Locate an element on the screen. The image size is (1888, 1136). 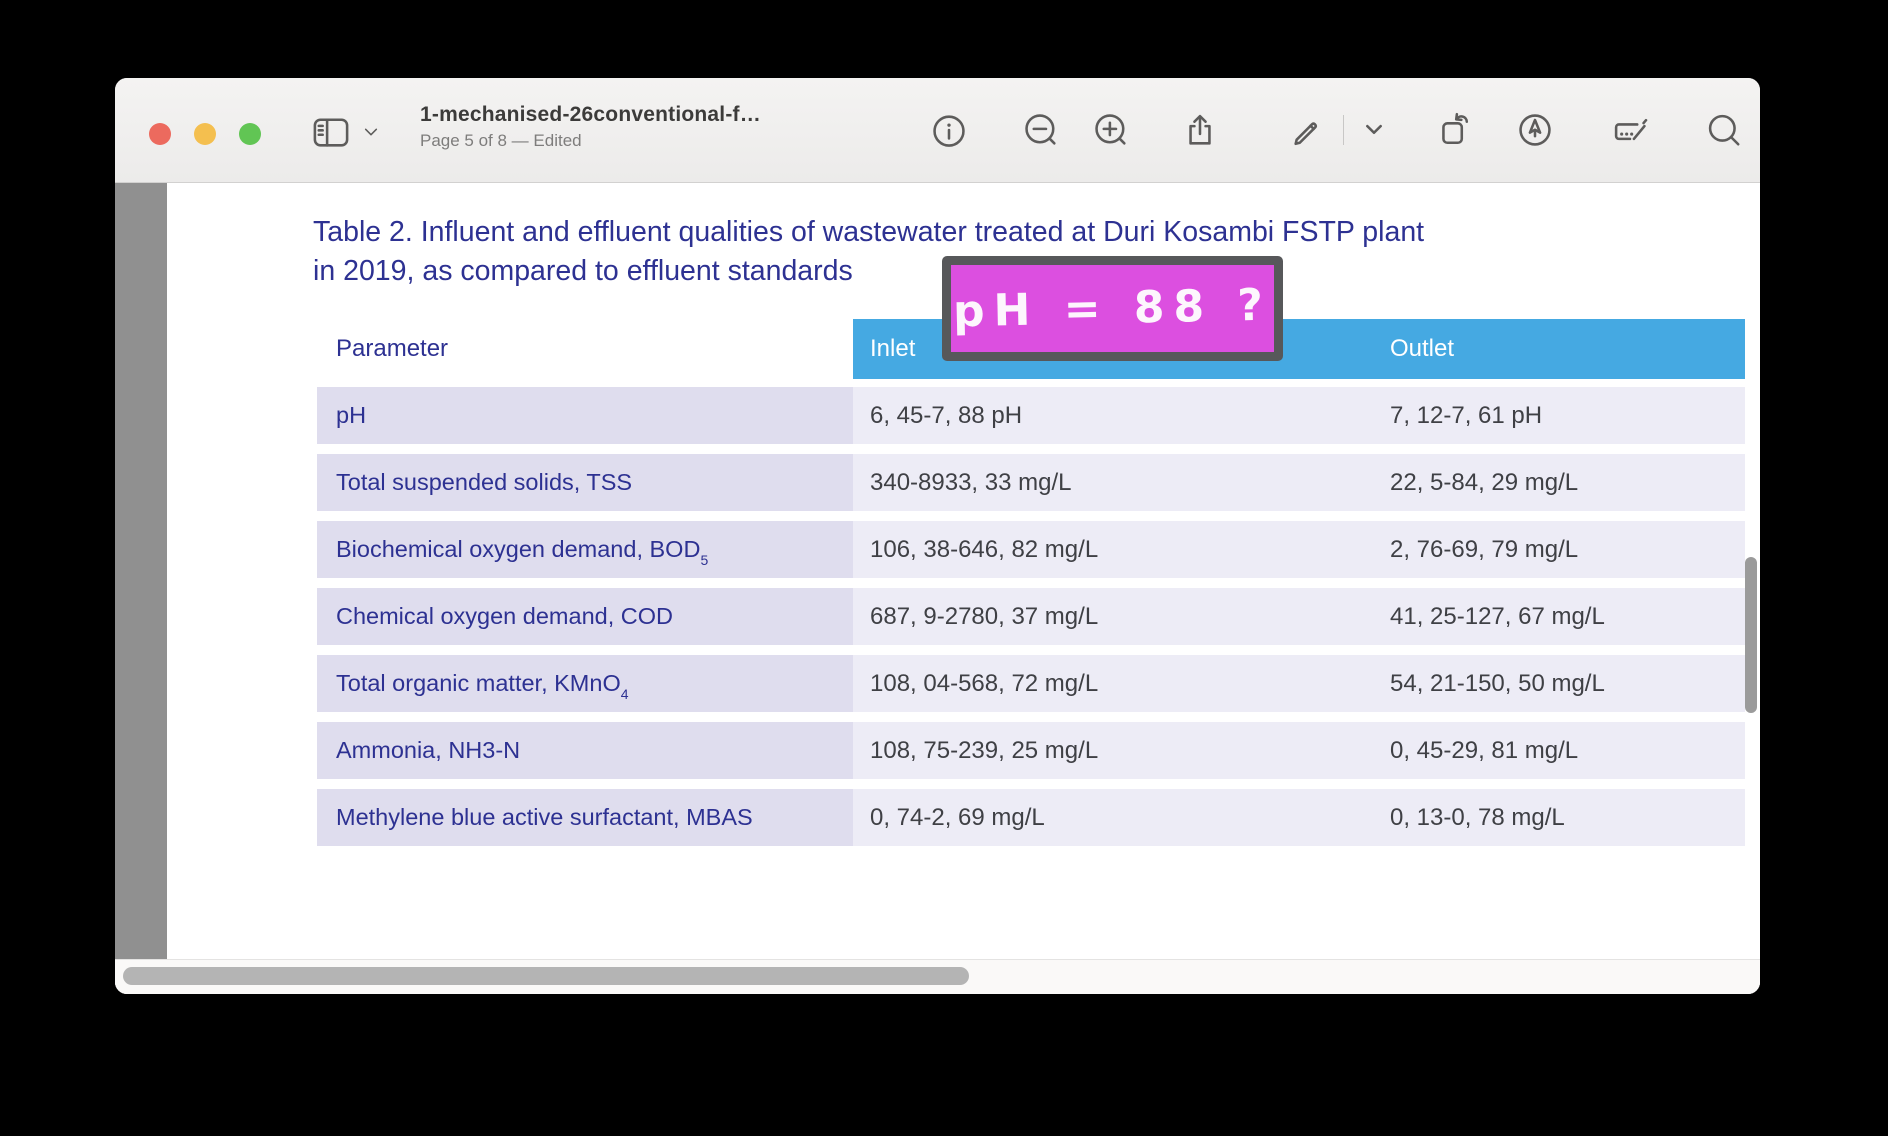
sidebar-icon is located at coordinates (331, 132).